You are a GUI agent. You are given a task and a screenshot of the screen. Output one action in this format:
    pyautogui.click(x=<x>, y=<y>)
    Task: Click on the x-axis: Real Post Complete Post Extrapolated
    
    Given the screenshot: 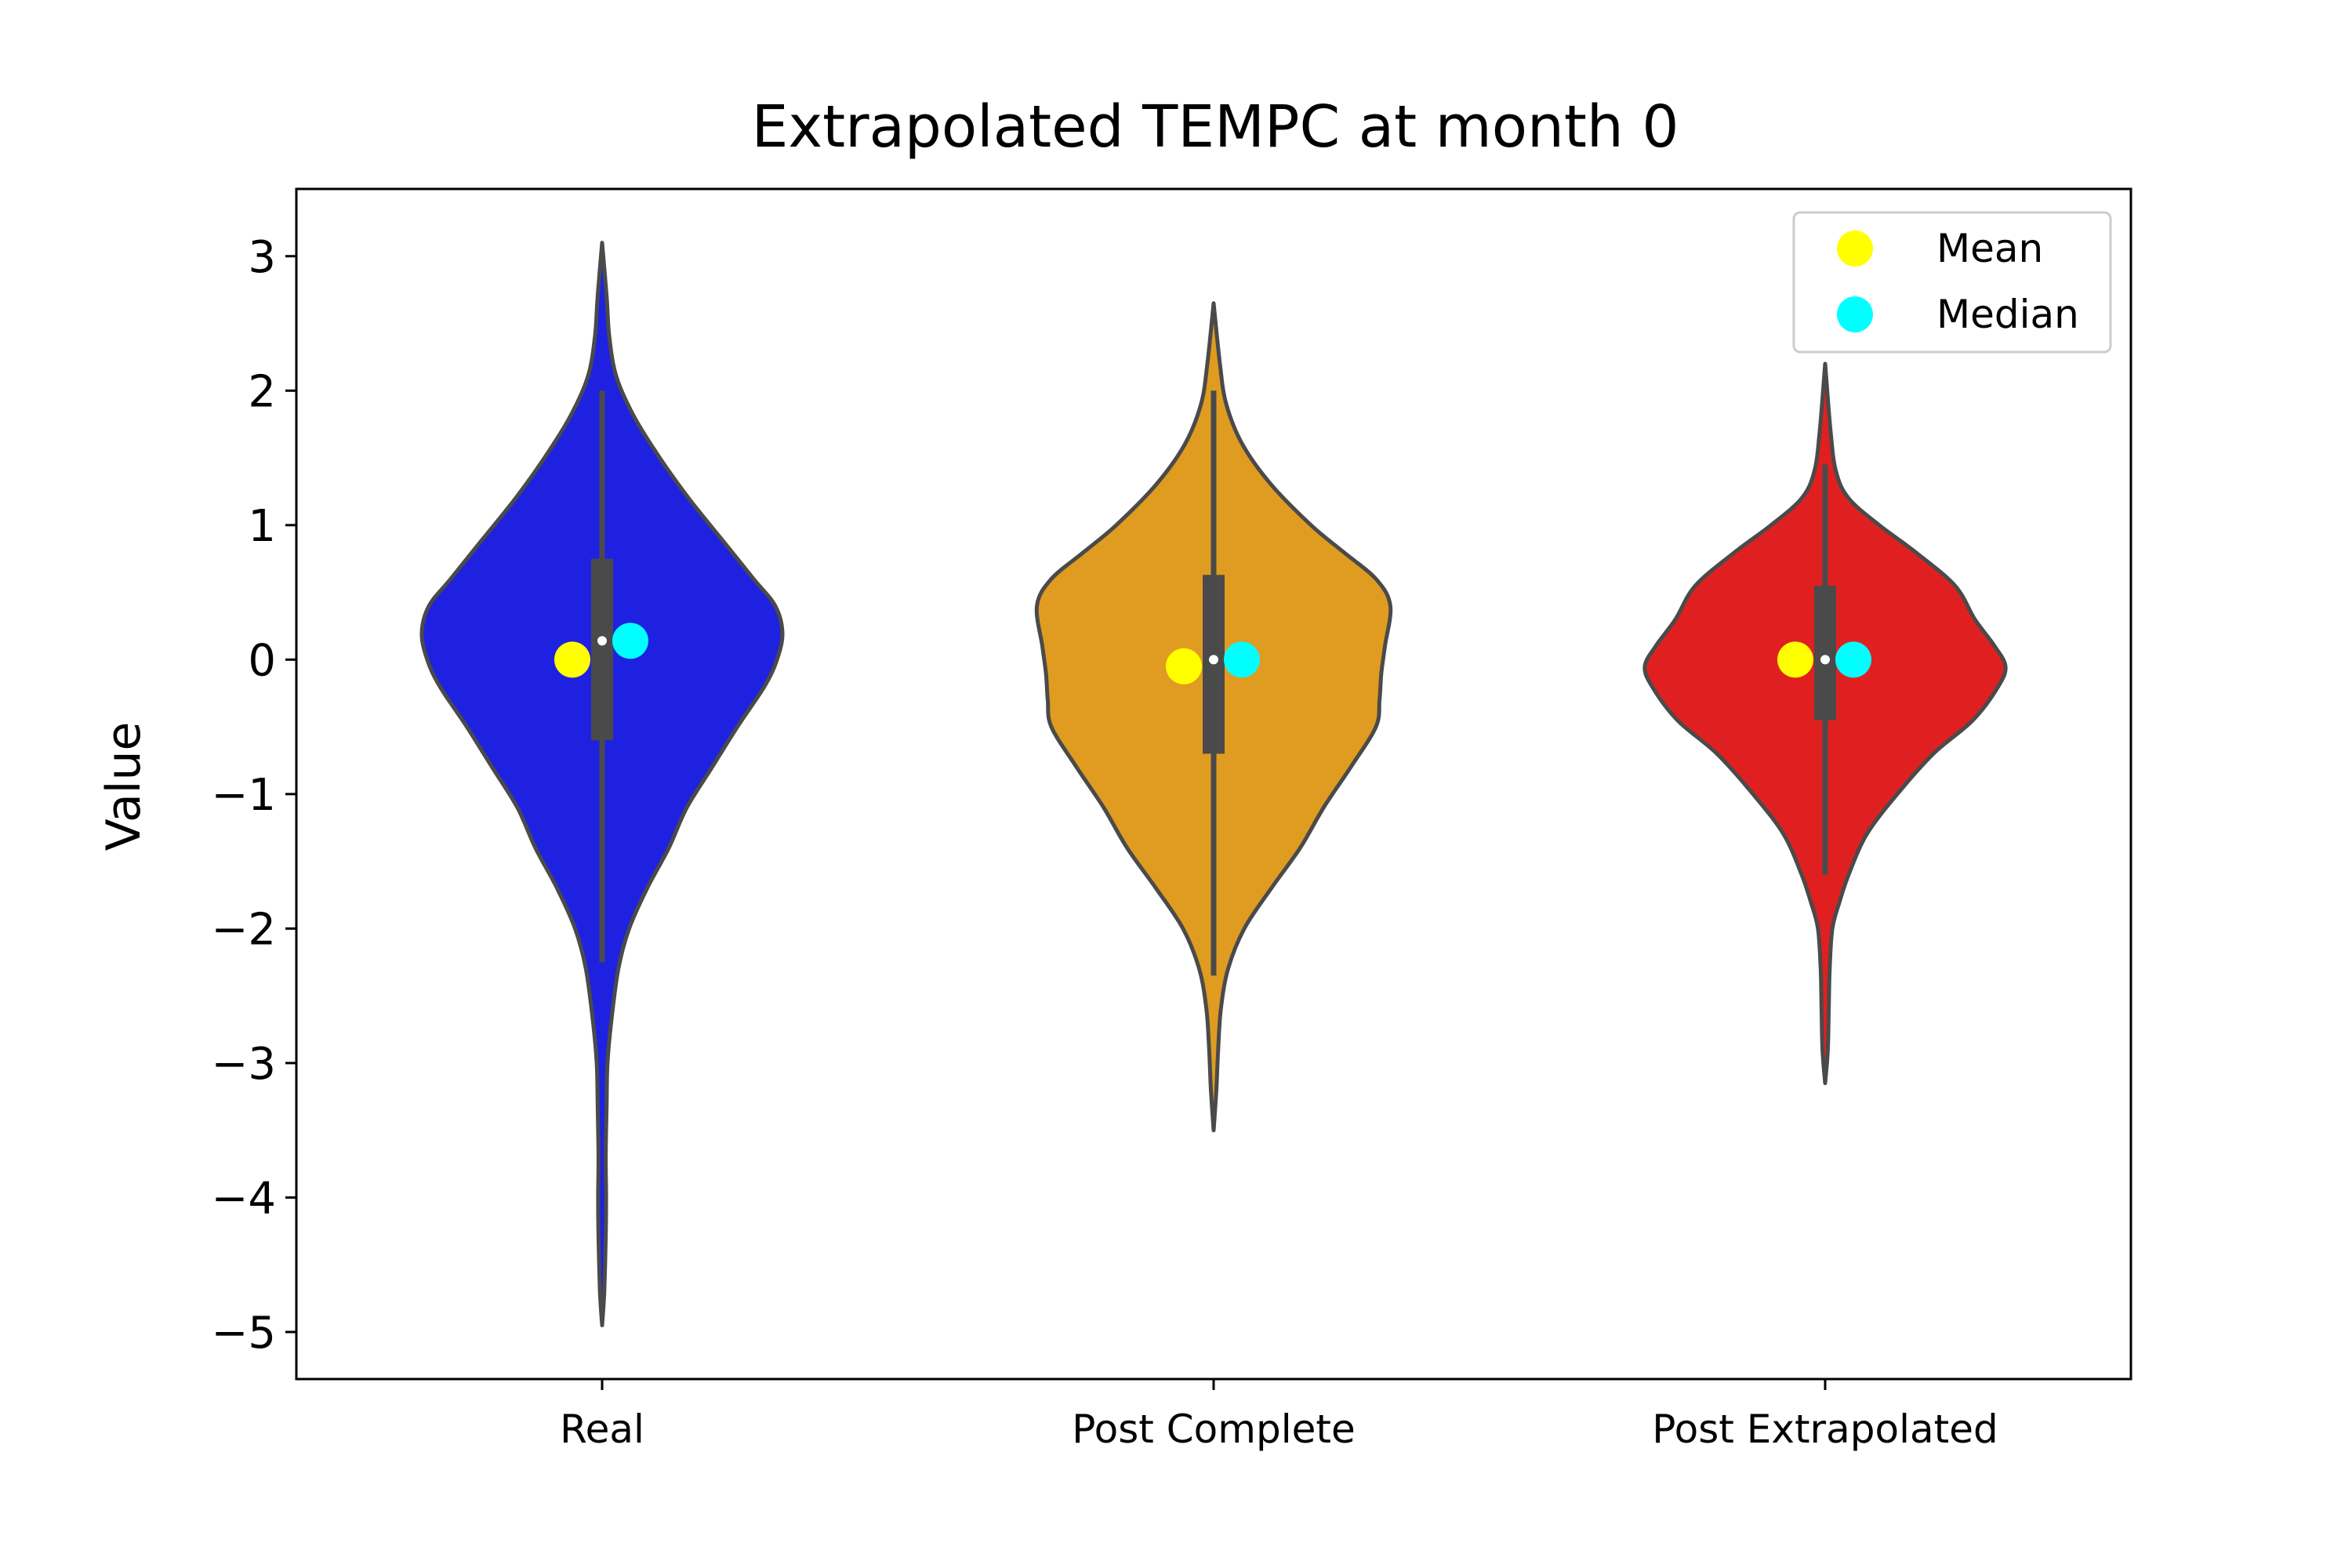 What is the action you would take?
    pyautogui.click(x=1279, y=1415)
    